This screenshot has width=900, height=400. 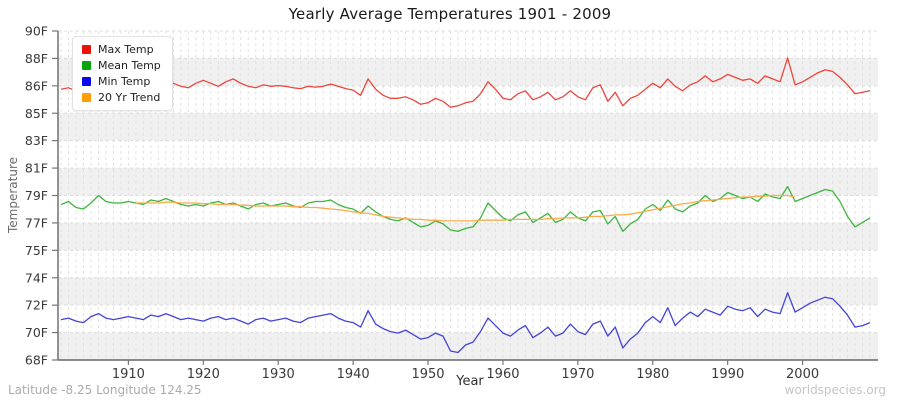 What do you see at coordinates (36, 305) in the screenshot?
I see `y-tick-label: 72F` at bounding box center [36, 305].